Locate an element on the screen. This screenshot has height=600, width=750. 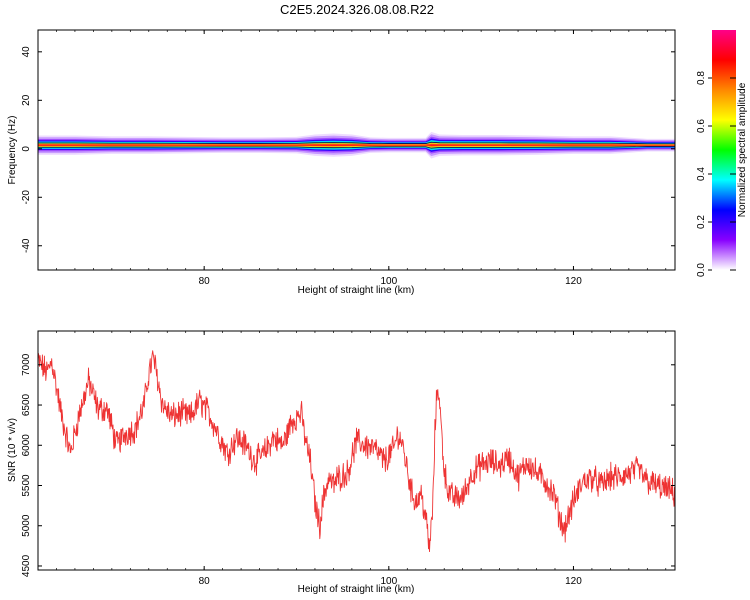
spectrogram-band-edge-bottom is located at coordinates (356, 147).